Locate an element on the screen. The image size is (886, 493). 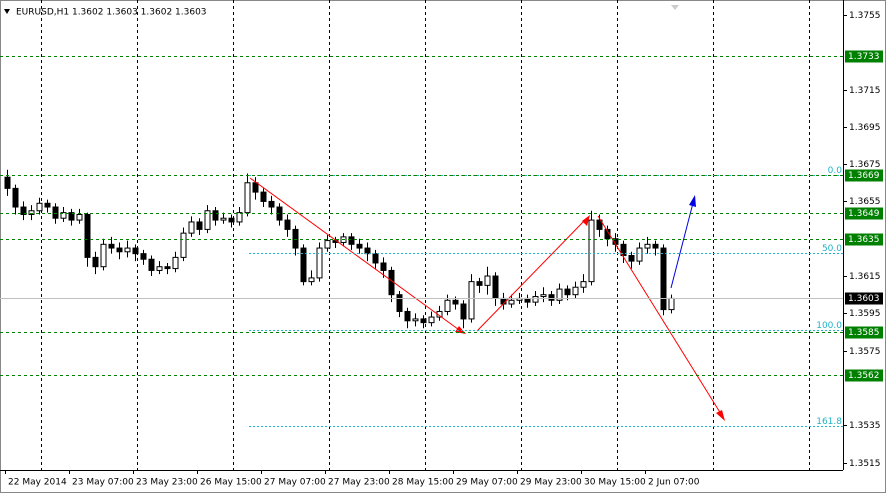
y-tick-label: 1.3675 is located at coordinates (865, 165).